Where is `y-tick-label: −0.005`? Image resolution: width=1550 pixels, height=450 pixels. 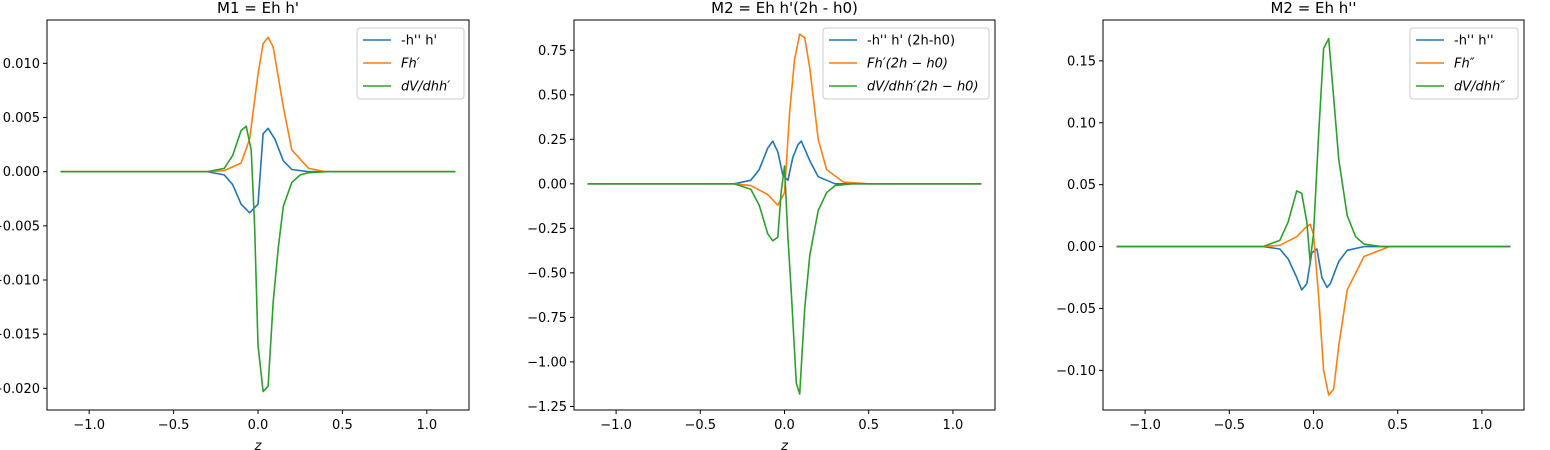
y-tick-label: −0.005 is located at coordinates (20, 226).